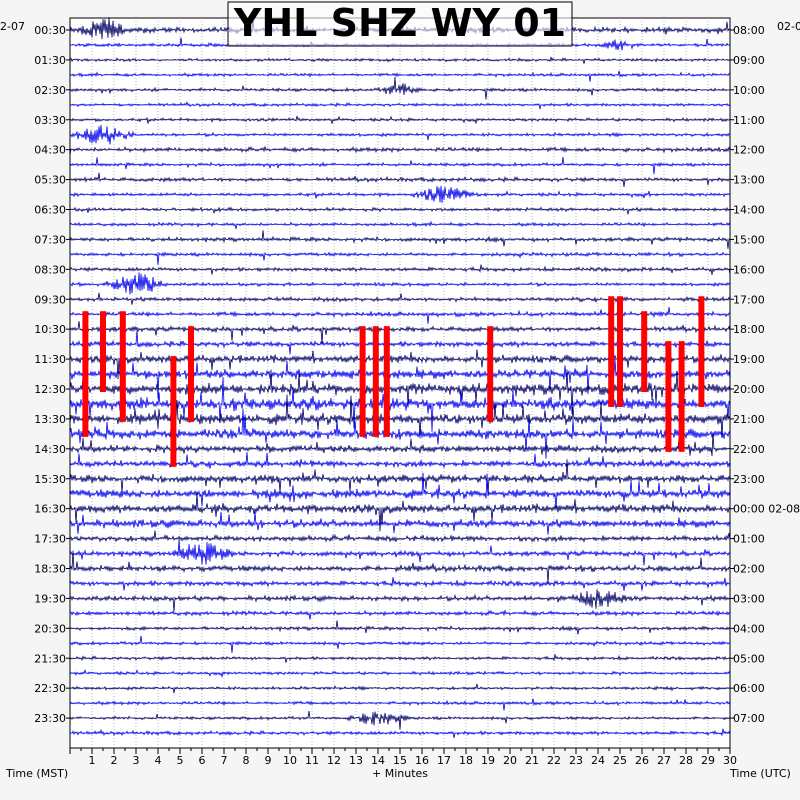 The image size is (800, 800). What do you see at coordinates (749, 90) in the screenshot?
I see `right-time-label: 10:00` at bounding box center [749, 90].